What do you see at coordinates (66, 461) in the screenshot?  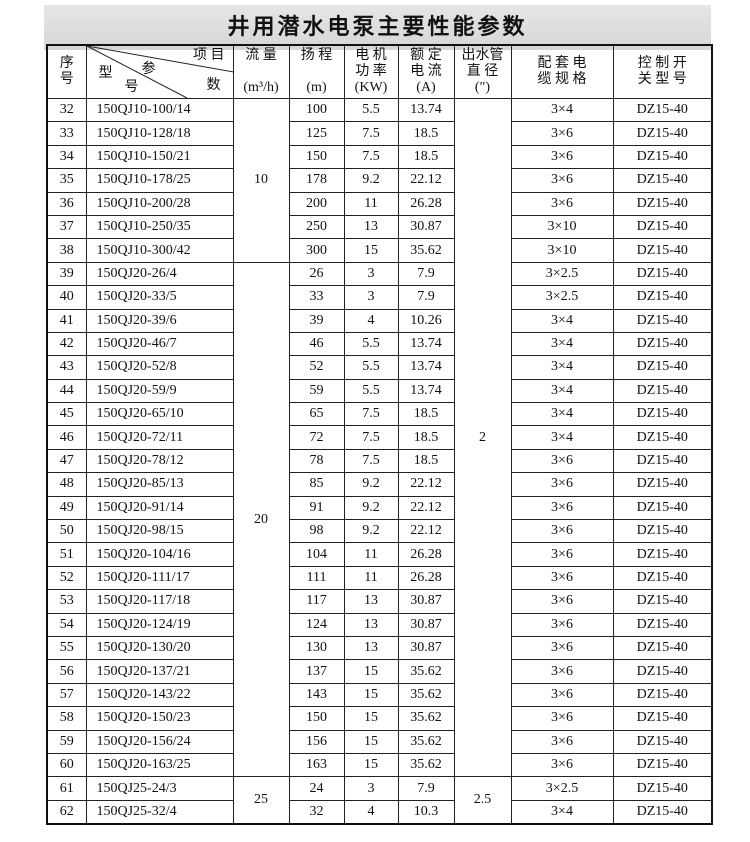 I see `cell-seq: 47` at bounding box center [66, 461].